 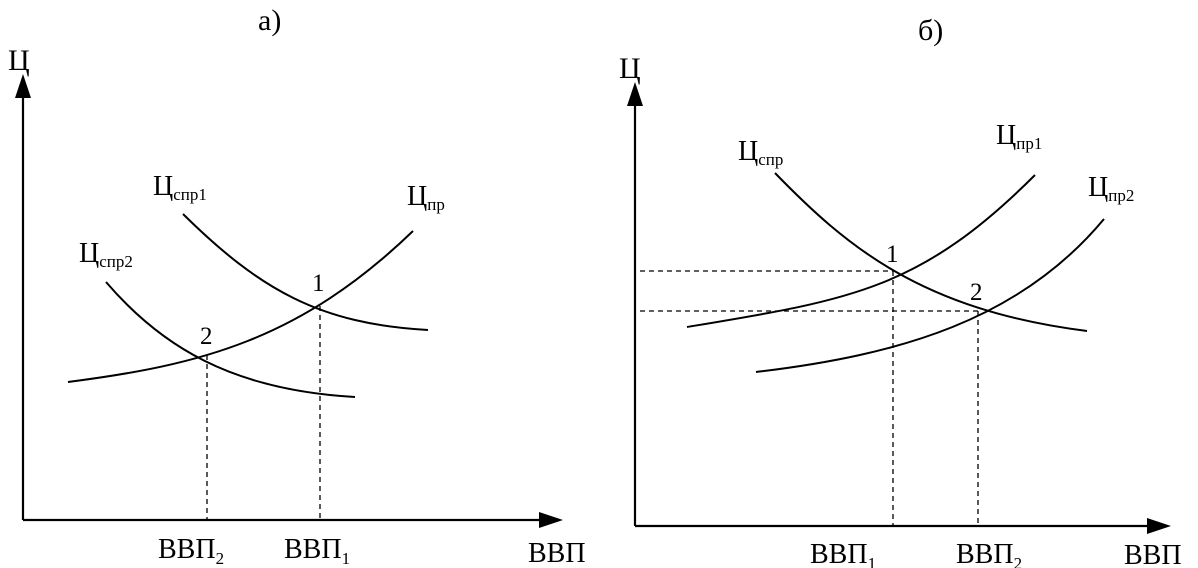 What do you see at coordinates (551, 520) in the screenshot?
I see `panel-a-x-axis-arrow` at bounding box center [551, 520].